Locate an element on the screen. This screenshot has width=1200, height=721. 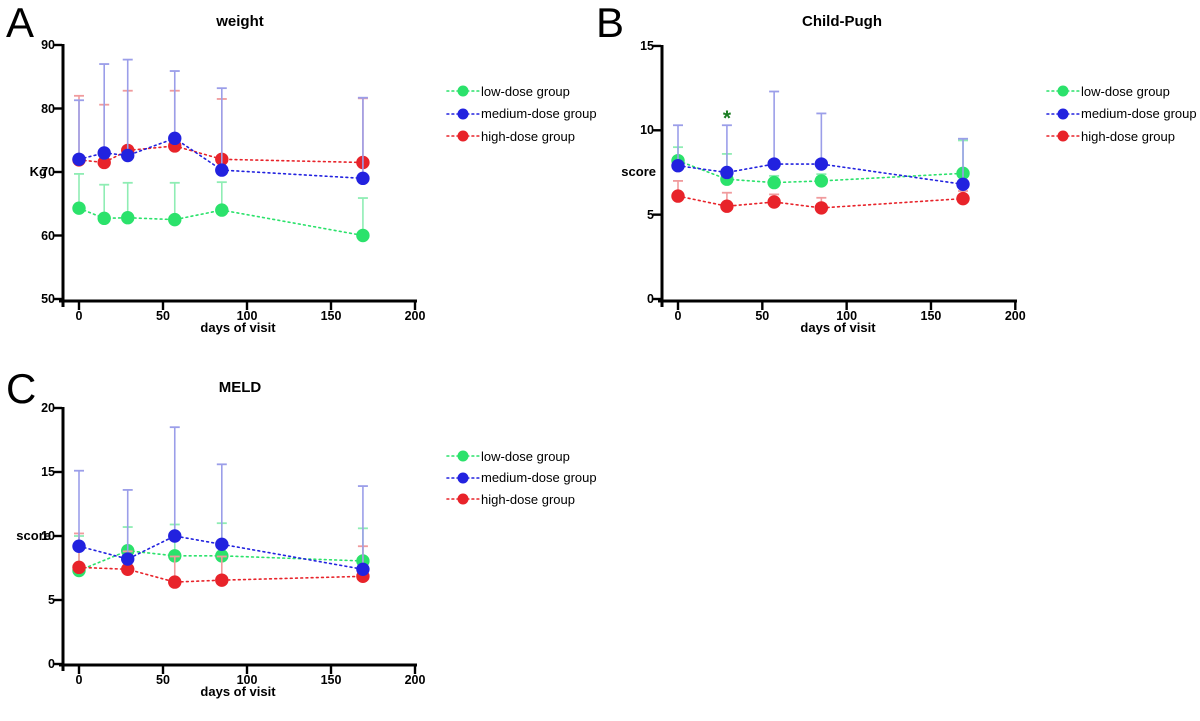
chart-title: weight is located at coordinates (240, 21).